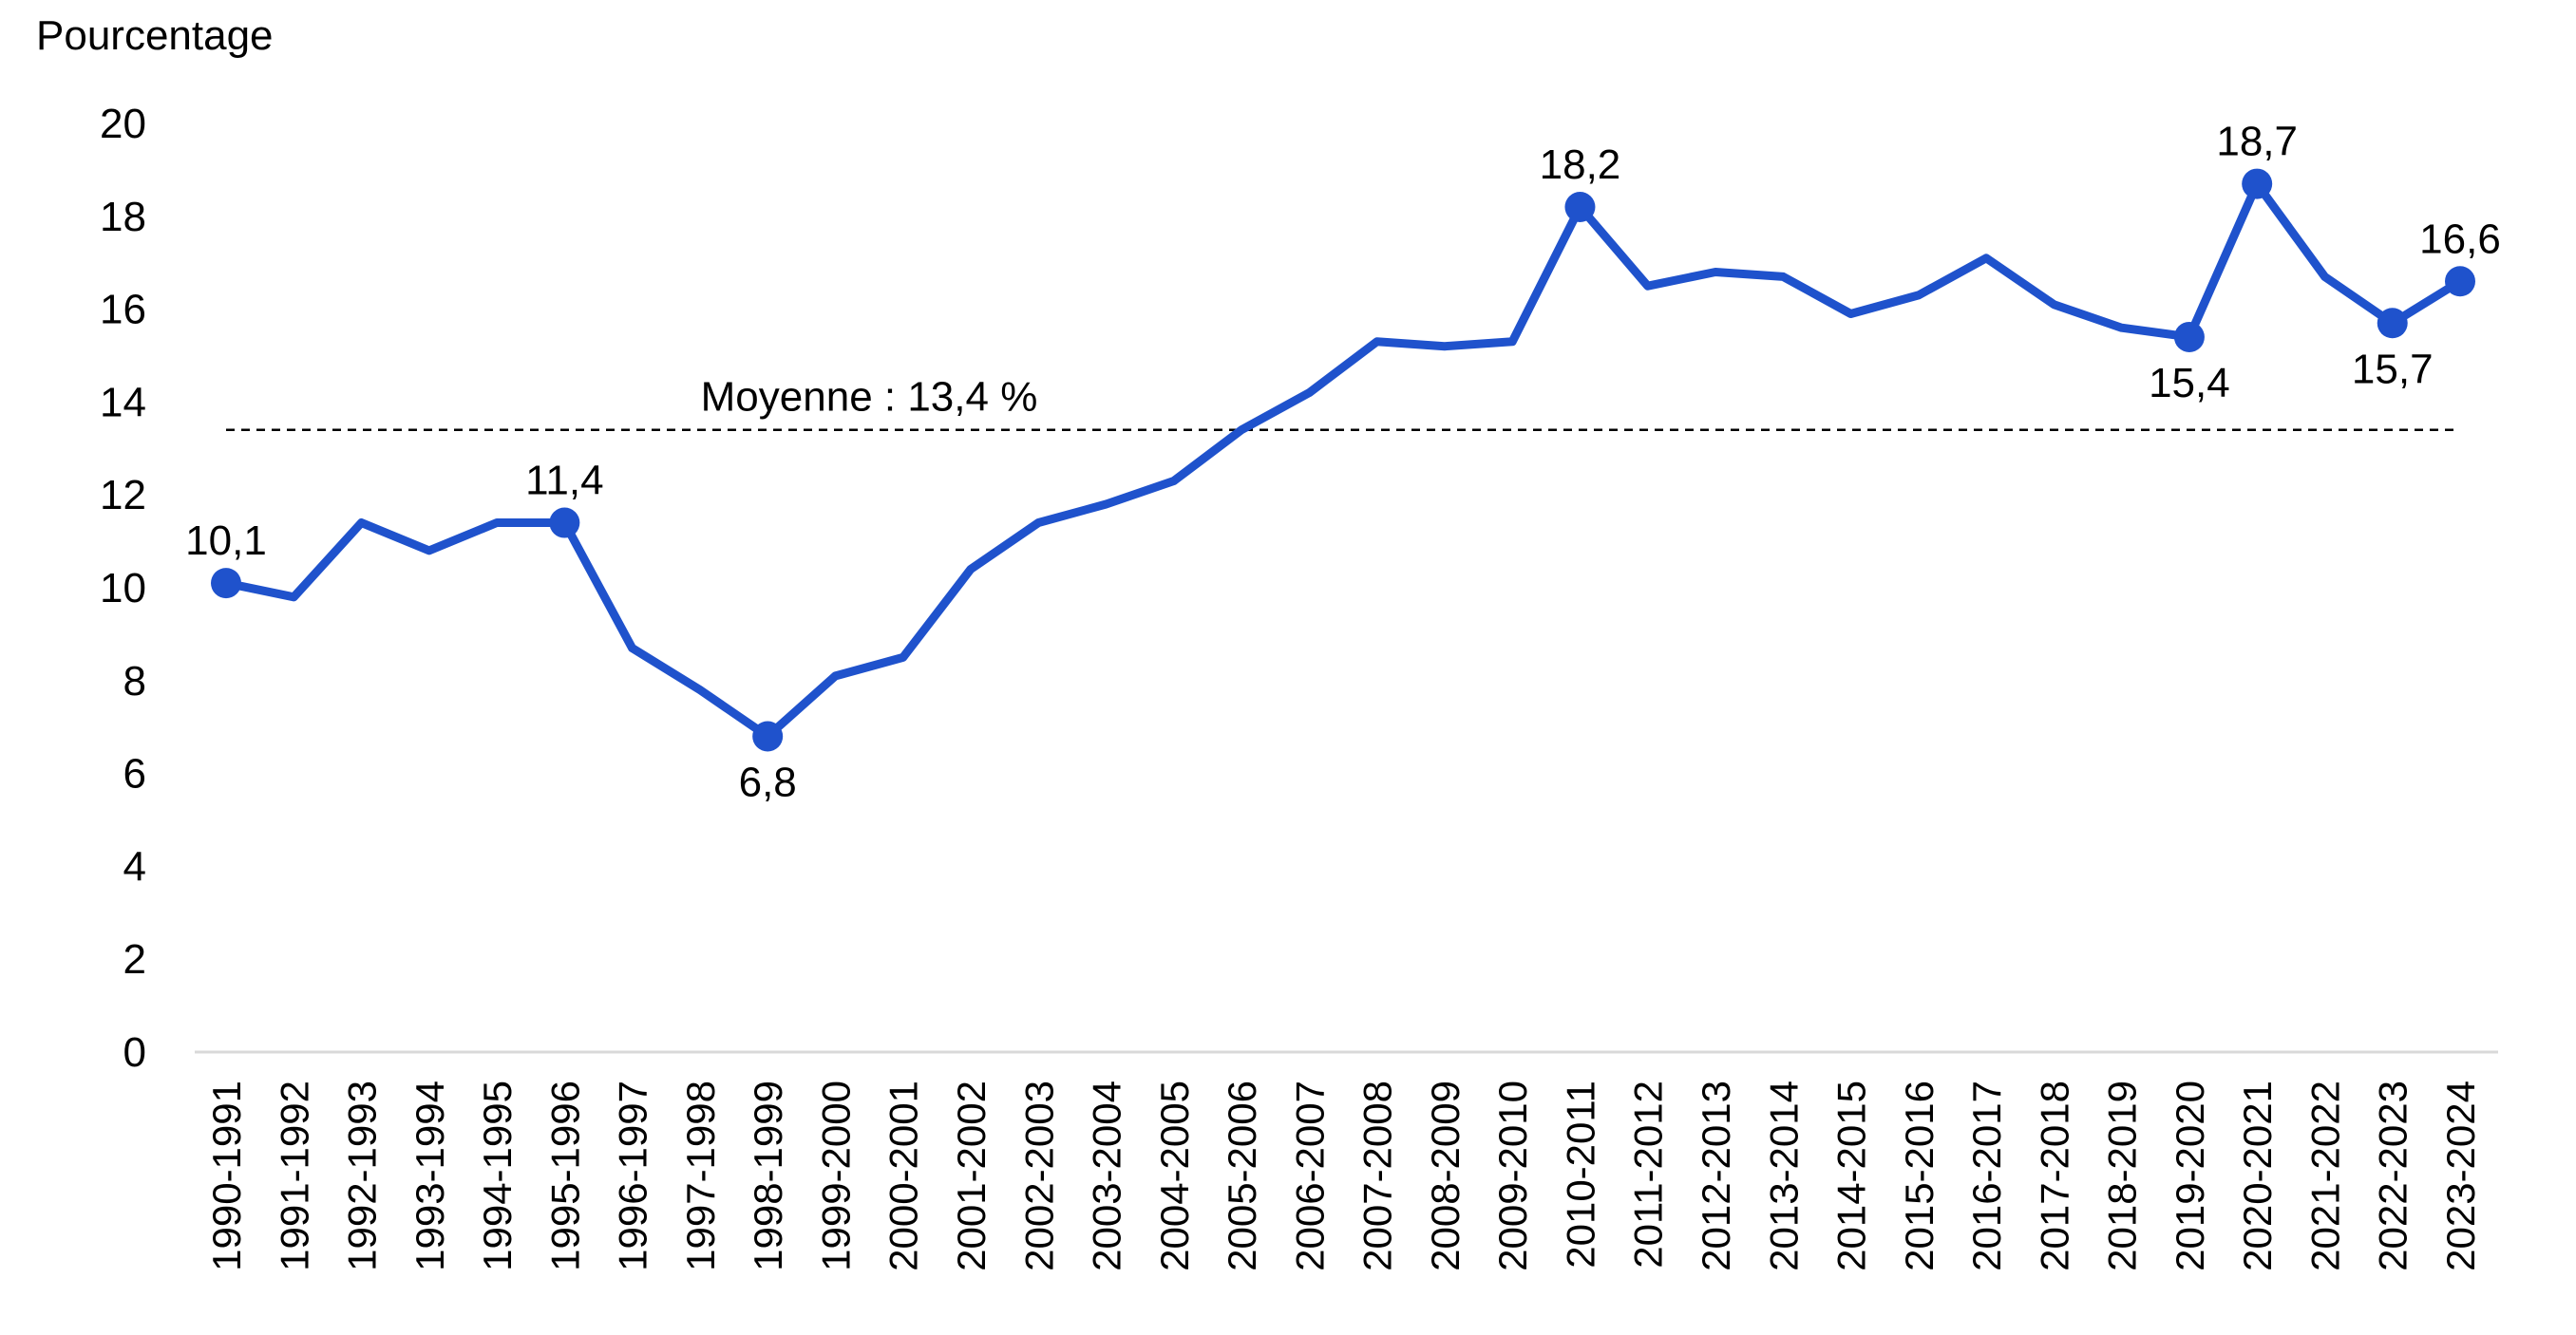 This screenshot has height=1335, width=2576. What do you see at coordinates (1919, 1176) in the screenshot?
I see `x-tick-label: 2015-2016` at bounding box center [1919, 1176].